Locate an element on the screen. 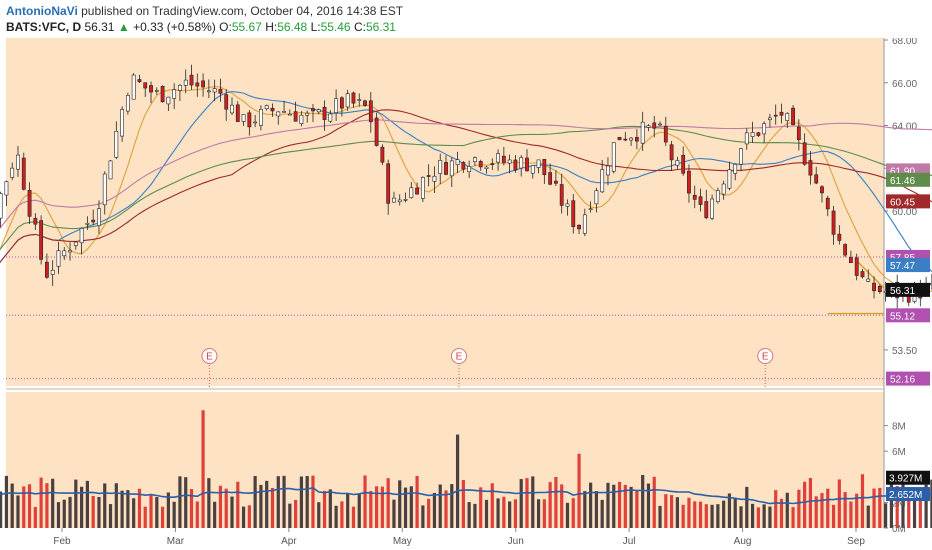  symbol-label: BATS:VFC, D is located at coordinates (44, 27).